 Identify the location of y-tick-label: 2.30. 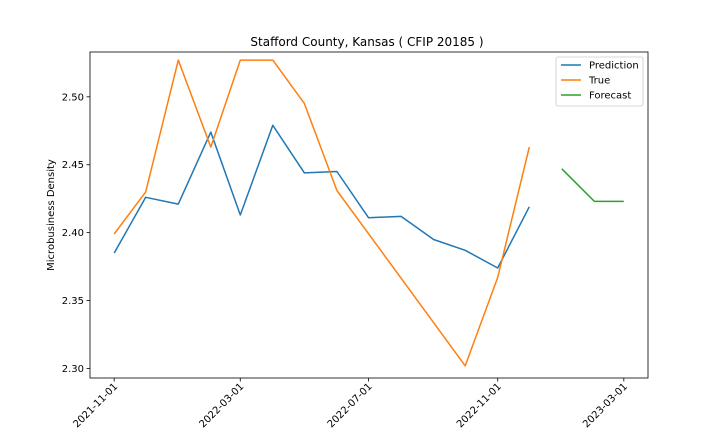
(73, 369).